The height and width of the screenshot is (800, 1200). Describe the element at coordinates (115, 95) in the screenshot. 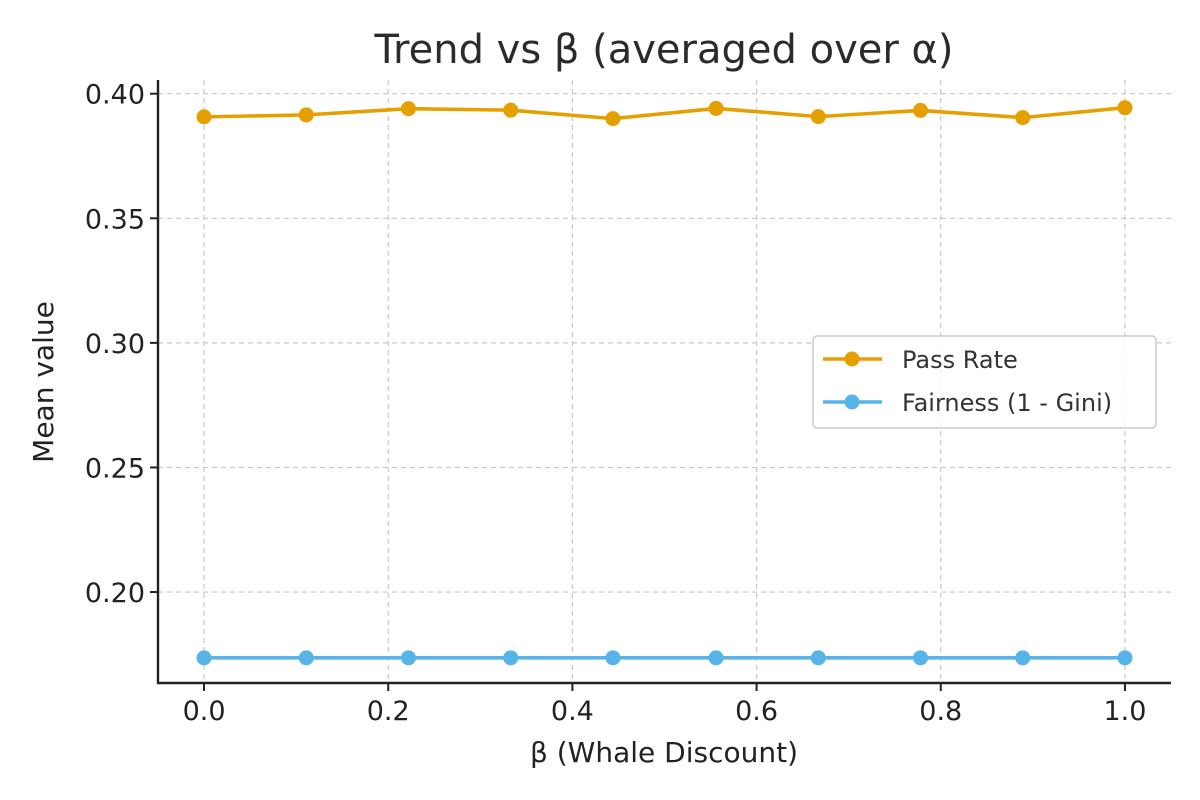

I see `y-tick-label: 0.40` at that location.